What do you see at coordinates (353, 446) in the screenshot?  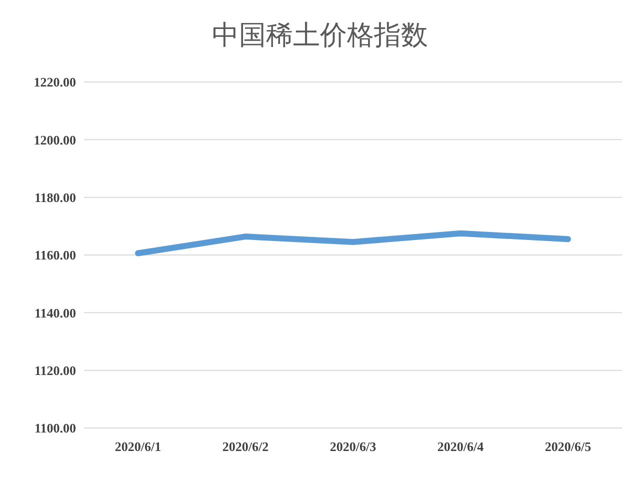 I see `x-tick-label: 2020/6/3` at bounding box center [353, 446].